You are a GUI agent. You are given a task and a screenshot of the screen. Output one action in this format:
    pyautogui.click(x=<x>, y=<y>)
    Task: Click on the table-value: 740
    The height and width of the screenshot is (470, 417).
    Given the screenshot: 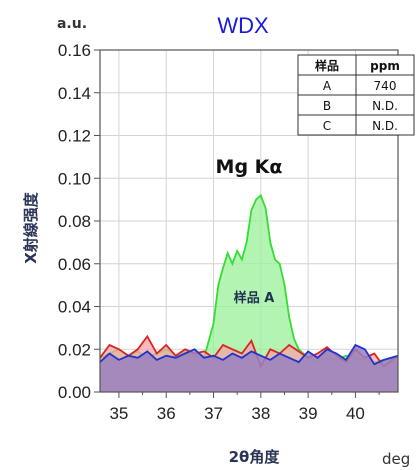 What is the action you would take?
    pyautogui.click(x=385, y=86)
    